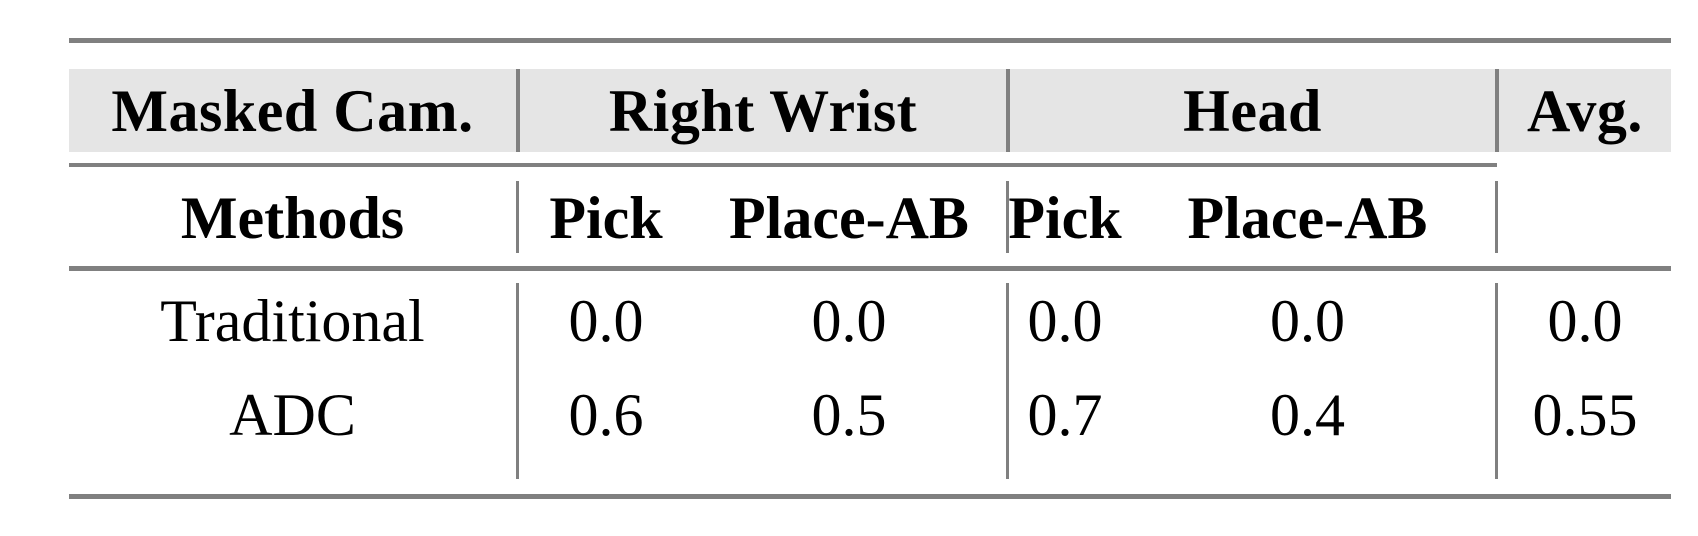 The width and height of the screenshot is (1698, 536). I want to click on group-header-masked-cam: Masked Cam., so click(292, 111).